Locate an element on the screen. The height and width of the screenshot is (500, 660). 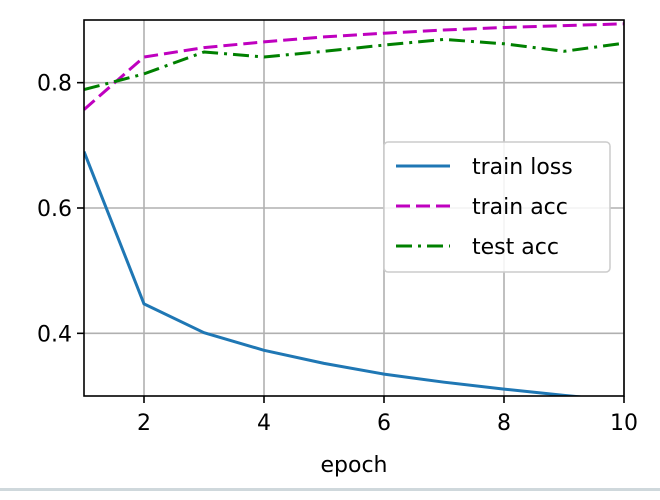
x-tick-label: 10 is located at coordinates (624, 423).